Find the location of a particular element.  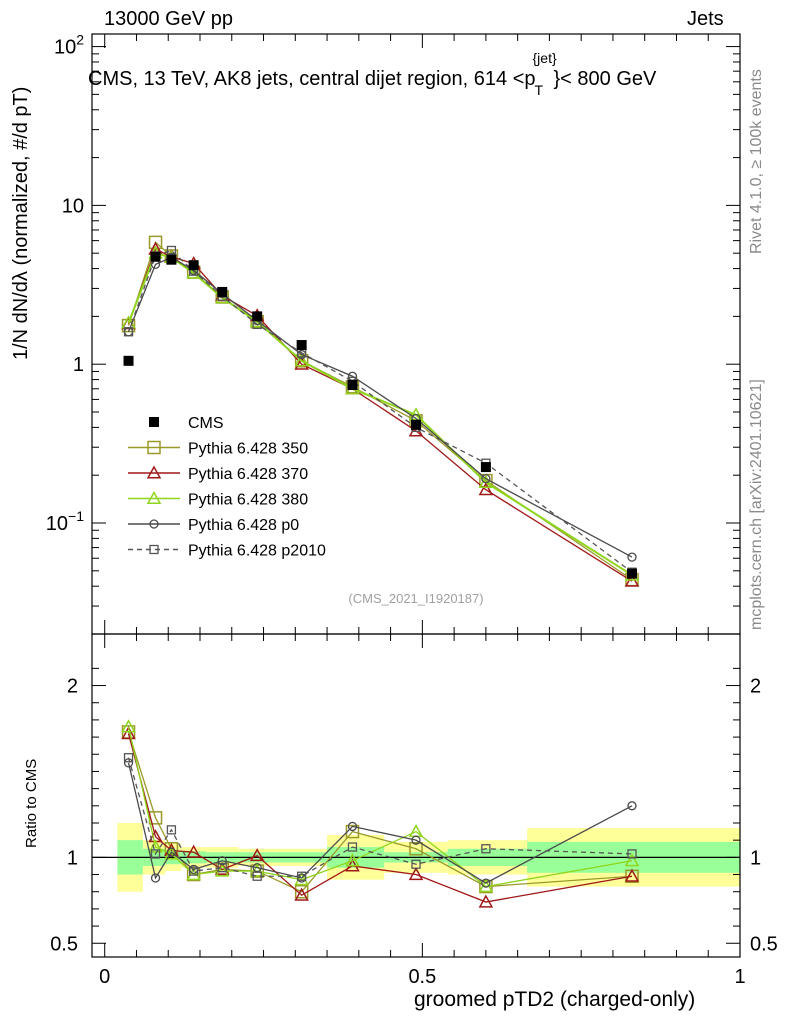

rivet-version: Rivet 4.1.0, ≥ 100k events is located at coordinates (756, 161).